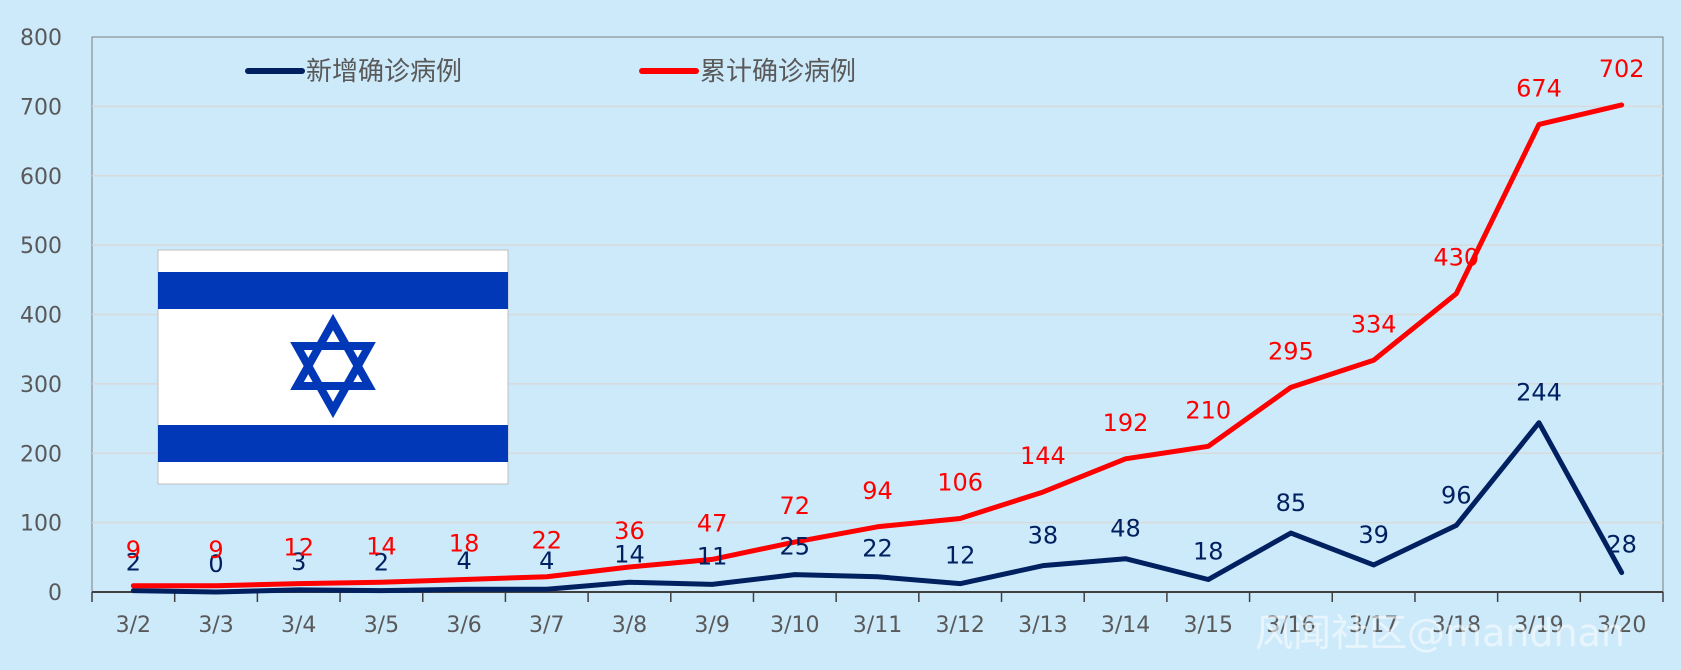 This screenshot has height=670, width=1681. What do you see at coordinates (1621, 545) in the screenshot?
I see `data-label: 28` at bounding box center [1621, 545].